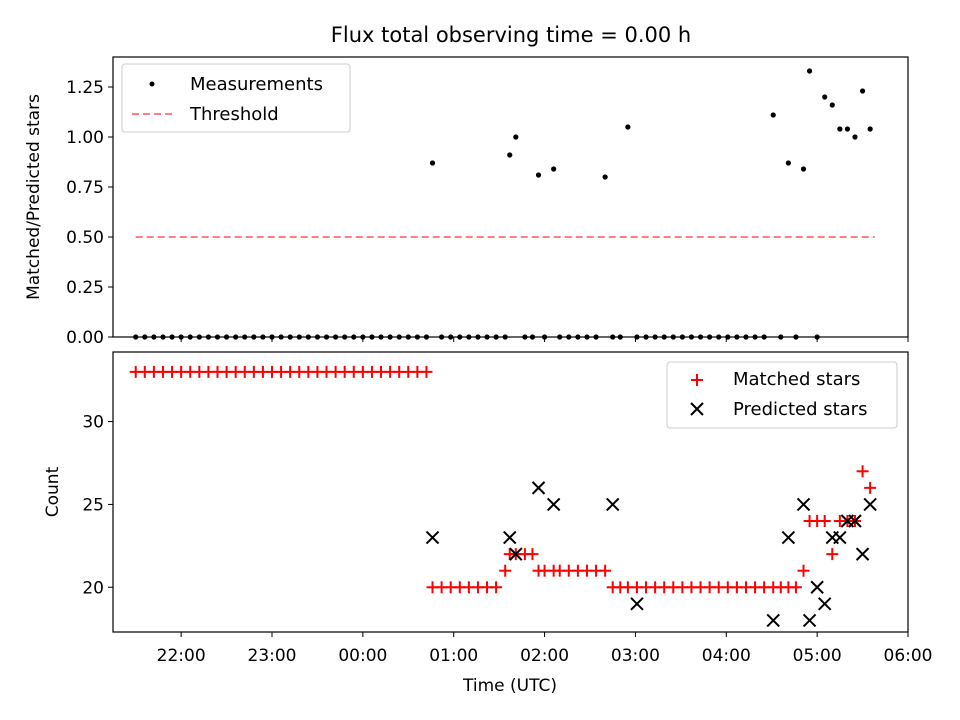 Image resolution: width=960 pixels, height=720 pixels. I want to click on legend-predicted-label: Predicted stars, so click(800, 409).